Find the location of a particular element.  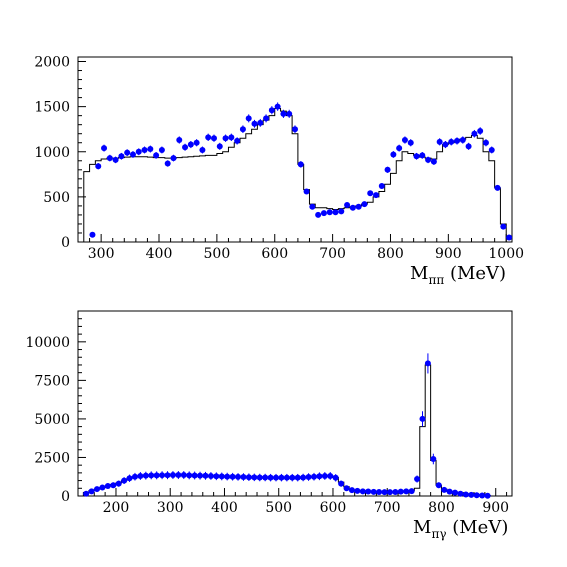

x-tick-label: 900 is located at coordinates (448, 254).